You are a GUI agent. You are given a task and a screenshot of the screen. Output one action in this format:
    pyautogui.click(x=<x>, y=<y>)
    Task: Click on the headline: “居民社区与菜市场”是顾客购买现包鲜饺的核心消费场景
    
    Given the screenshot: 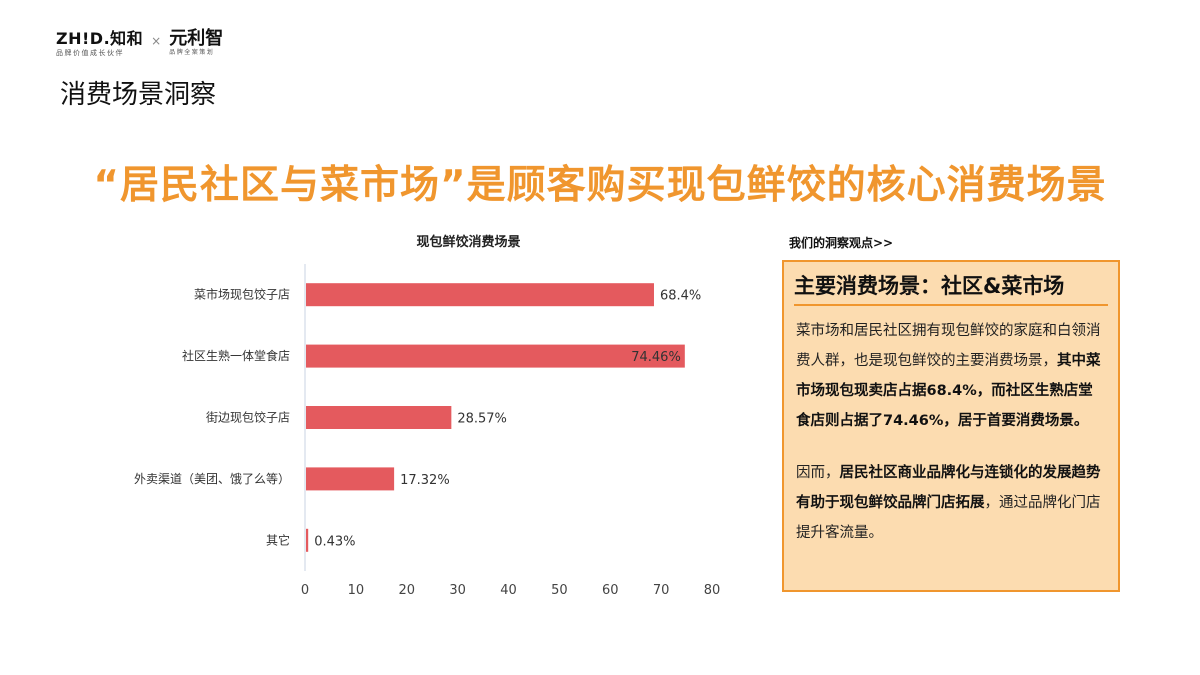 What is the action you would take?
    pyautogui.click(x=600, y=185)
    